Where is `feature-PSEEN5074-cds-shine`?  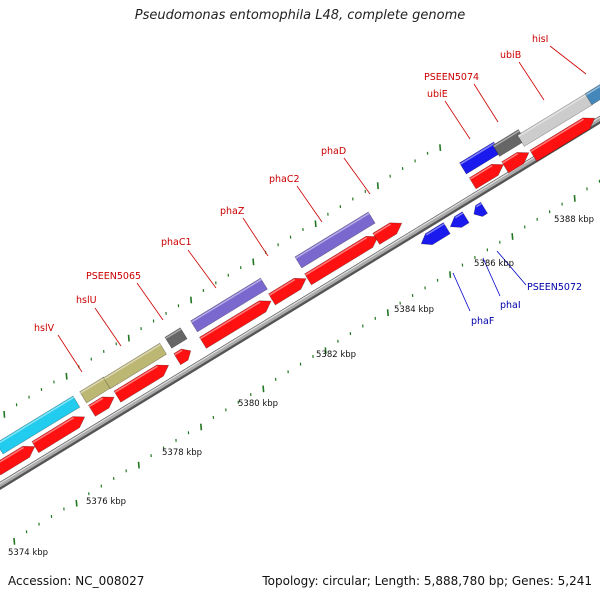 feature-PSEEN5074-cds-shine is located at coordinates (506, 139).